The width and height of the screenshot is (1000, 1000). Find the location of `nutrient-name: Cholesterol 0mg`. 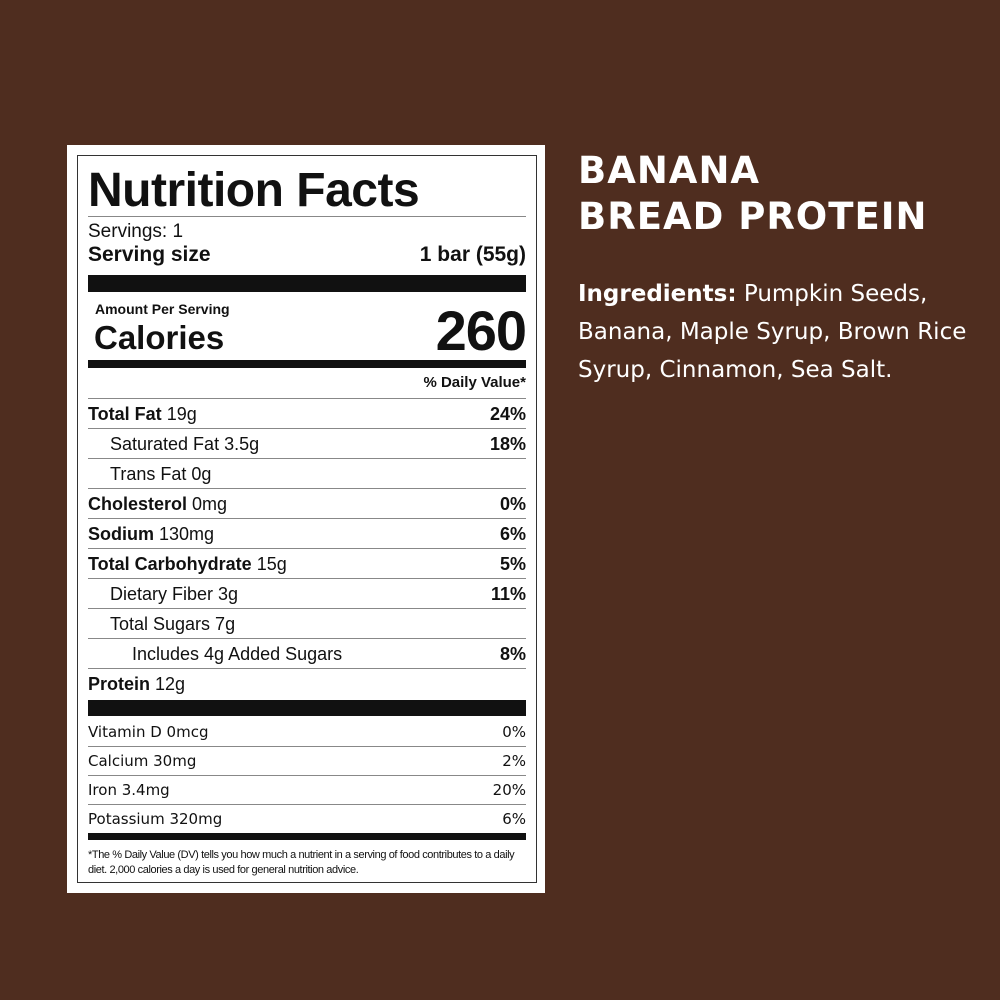

nutrient-name: Cholesterol 0mg is located at coordinates (157, 504).